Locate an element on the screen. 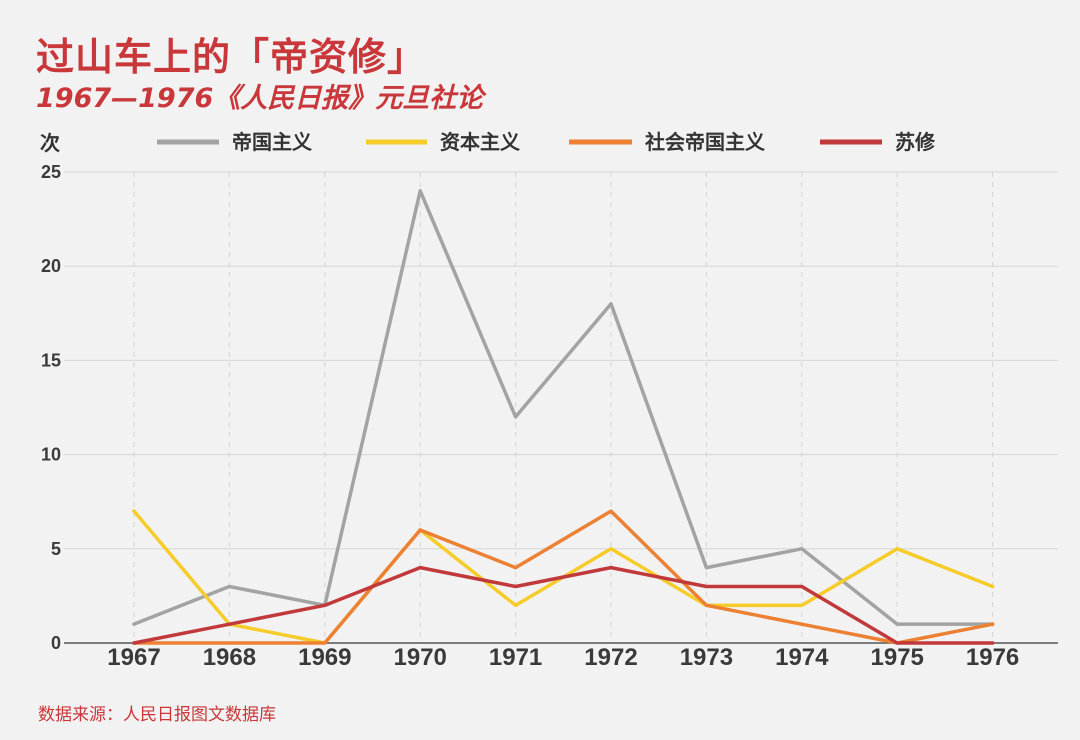 This screenshot has height=740, width=1080. x-tick-label: 1974 is located at coordinates (802, 657).